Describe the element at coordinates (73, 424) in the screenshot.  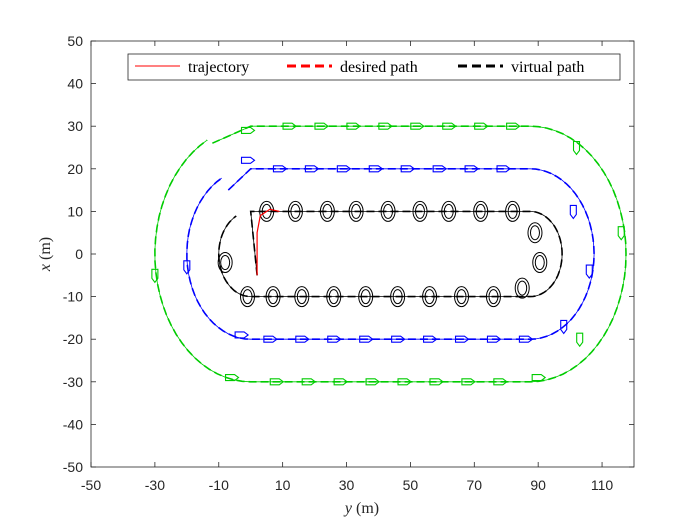
I see `y-tick-label: -40` at that location.